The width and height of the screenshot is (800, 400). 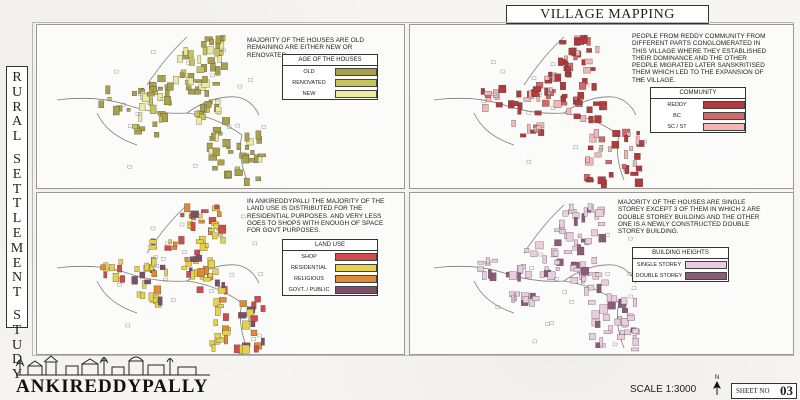 I want to click on side-title-letter: L, so click(x=17, y=219).